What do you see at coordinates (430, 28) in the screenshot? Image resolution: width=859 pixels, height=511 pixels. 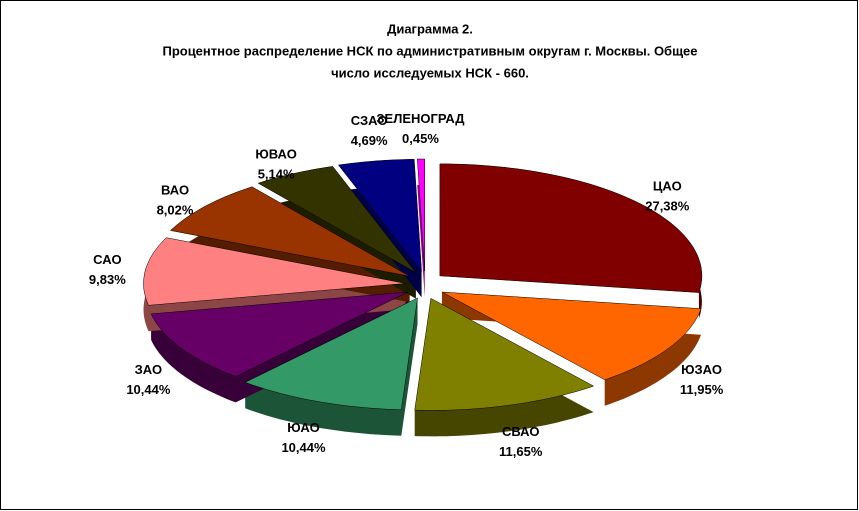 I see `chart-title: Диаграмма 2.` at bounding box center [430, 28].